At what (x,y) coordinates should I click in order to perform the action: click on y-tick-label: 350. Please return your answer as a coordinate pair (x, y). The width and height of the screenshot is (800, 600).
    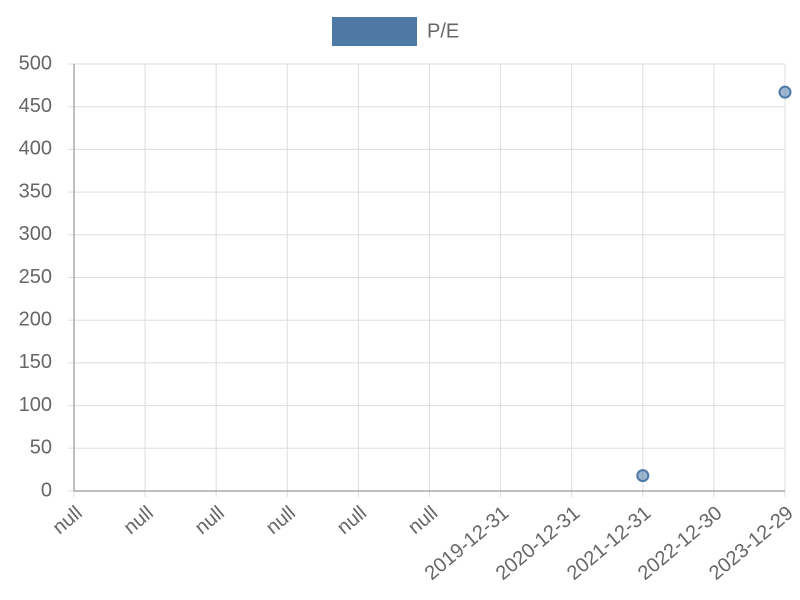
    Looking at the image, I should click on (35, 191).